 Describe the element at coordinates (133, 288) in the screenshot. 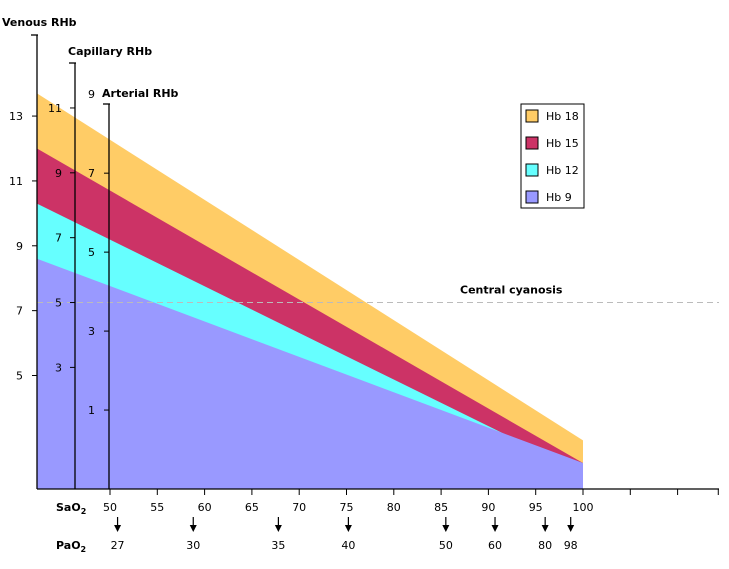

I see `arterial-rhb-axis: Arterial RHb 1 3 5 7 9` at that location.